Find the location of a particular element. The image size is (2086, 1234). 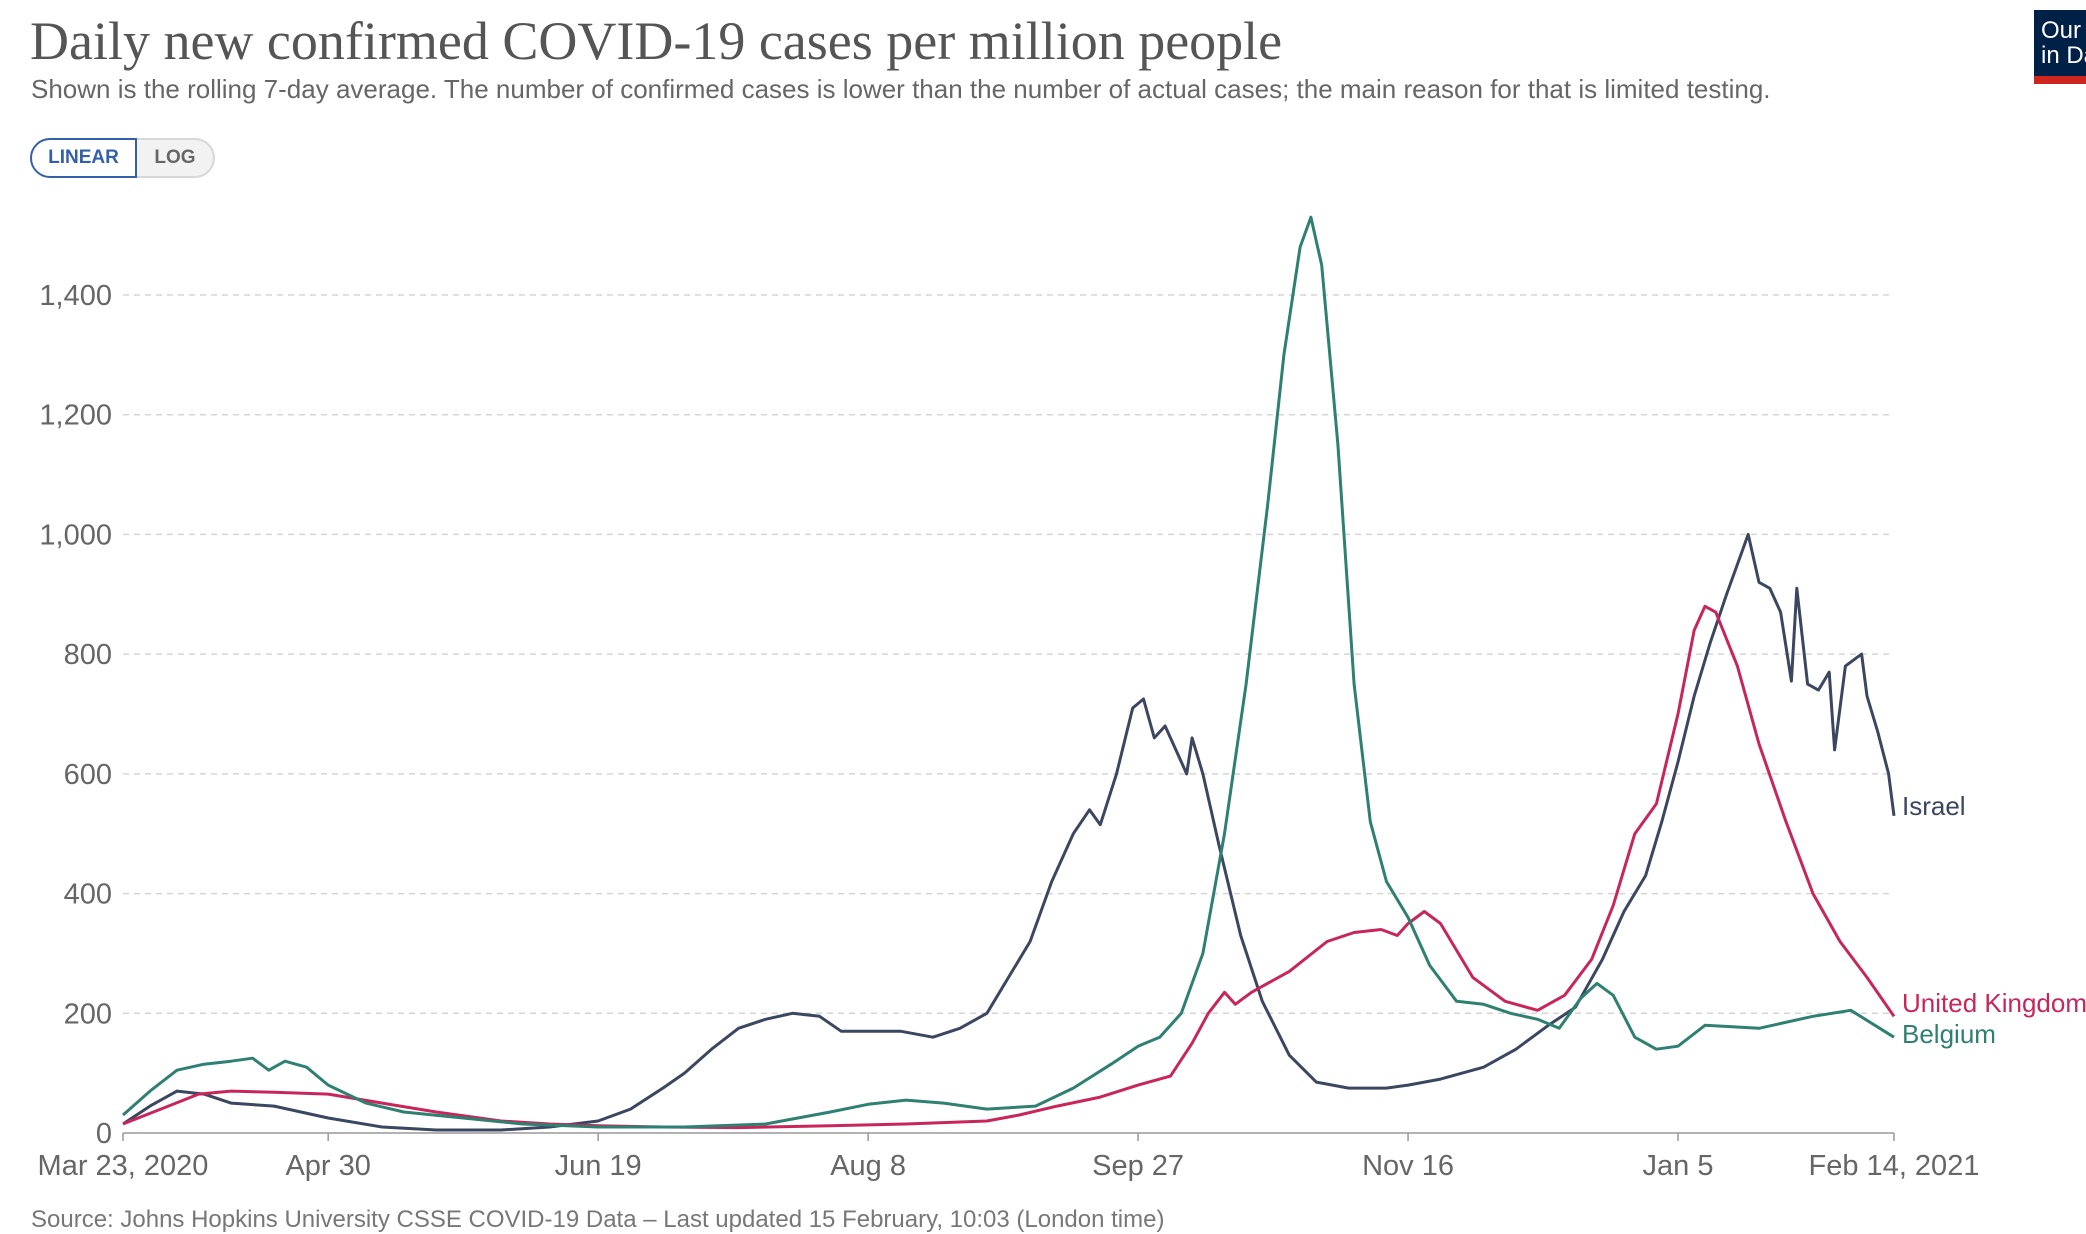

owid-logo: Our World in Data is located at coordinates (2060, 47).